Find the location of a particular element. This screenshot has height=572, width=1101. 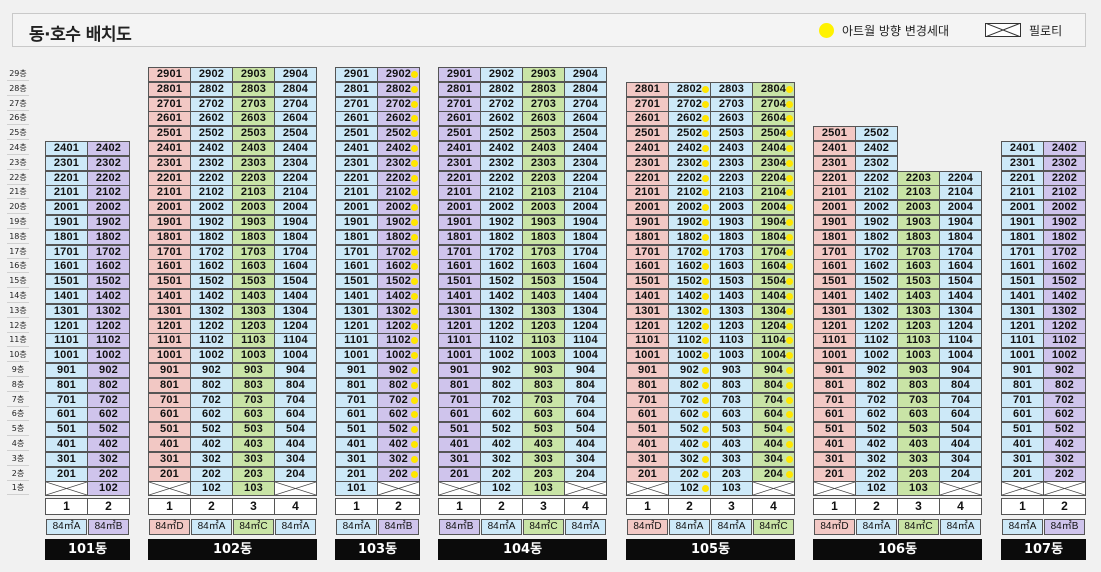

unit-cell: 2703 is located at coordinates (731, 104).